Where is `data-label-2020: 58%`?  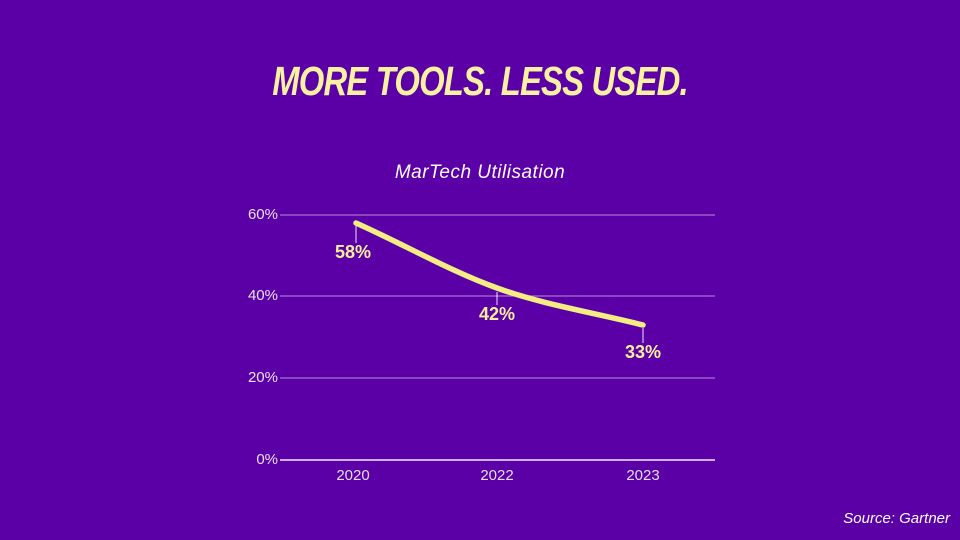 data-label-2020: 58% is located at coordinates (353, 252).